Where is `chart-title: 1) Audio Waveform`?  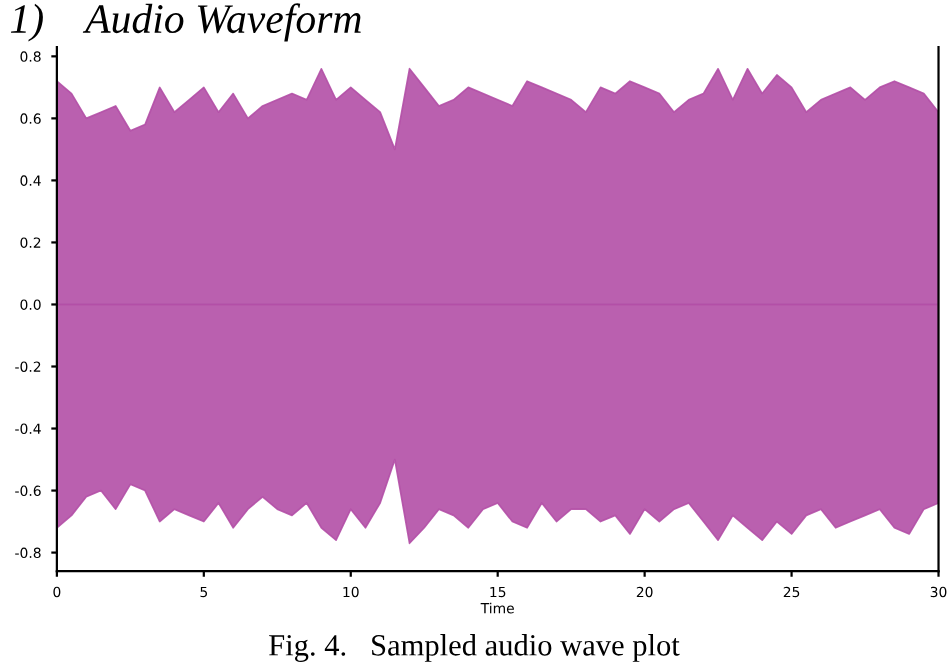
chart-title: 1) Audio Waveform is located at coordinates (185, 22).